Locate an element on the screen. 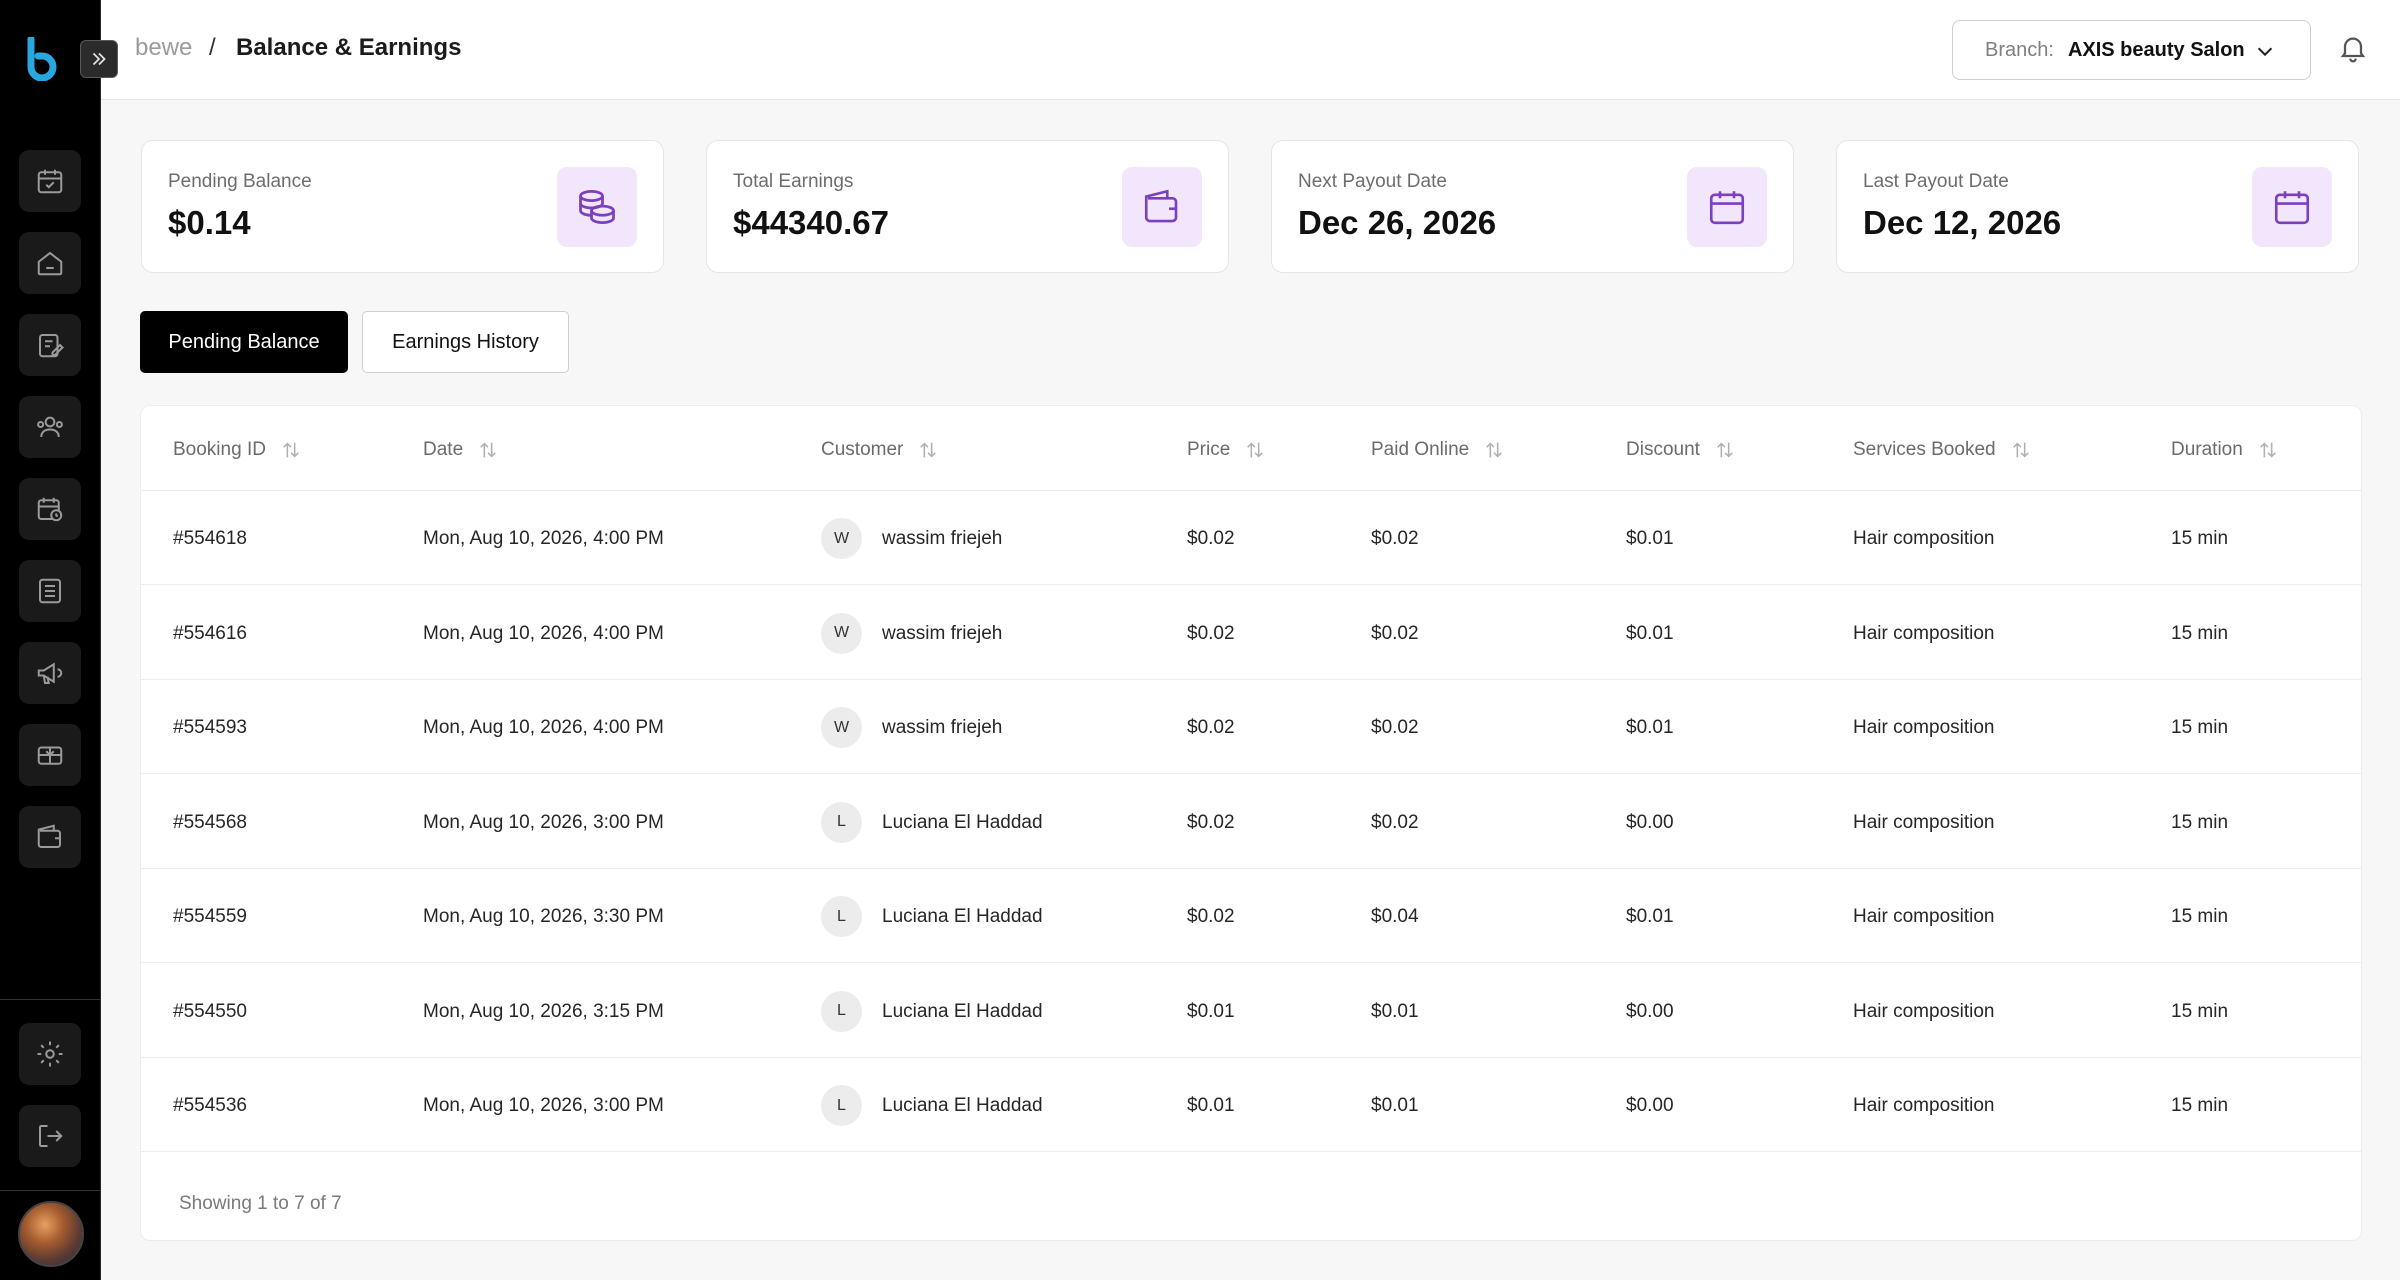 The height and width of the screenshot is (1280, 2400). card-pending-balance: Pending Balance $0.14 is located at coordinates (402, 206).